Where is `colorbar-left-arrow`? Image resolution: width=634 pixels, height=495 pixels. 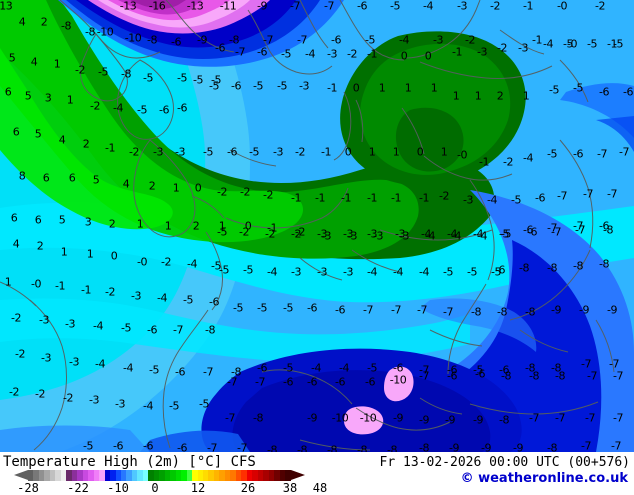 colorbar-left-arrow is located at coordinates (21, 475).